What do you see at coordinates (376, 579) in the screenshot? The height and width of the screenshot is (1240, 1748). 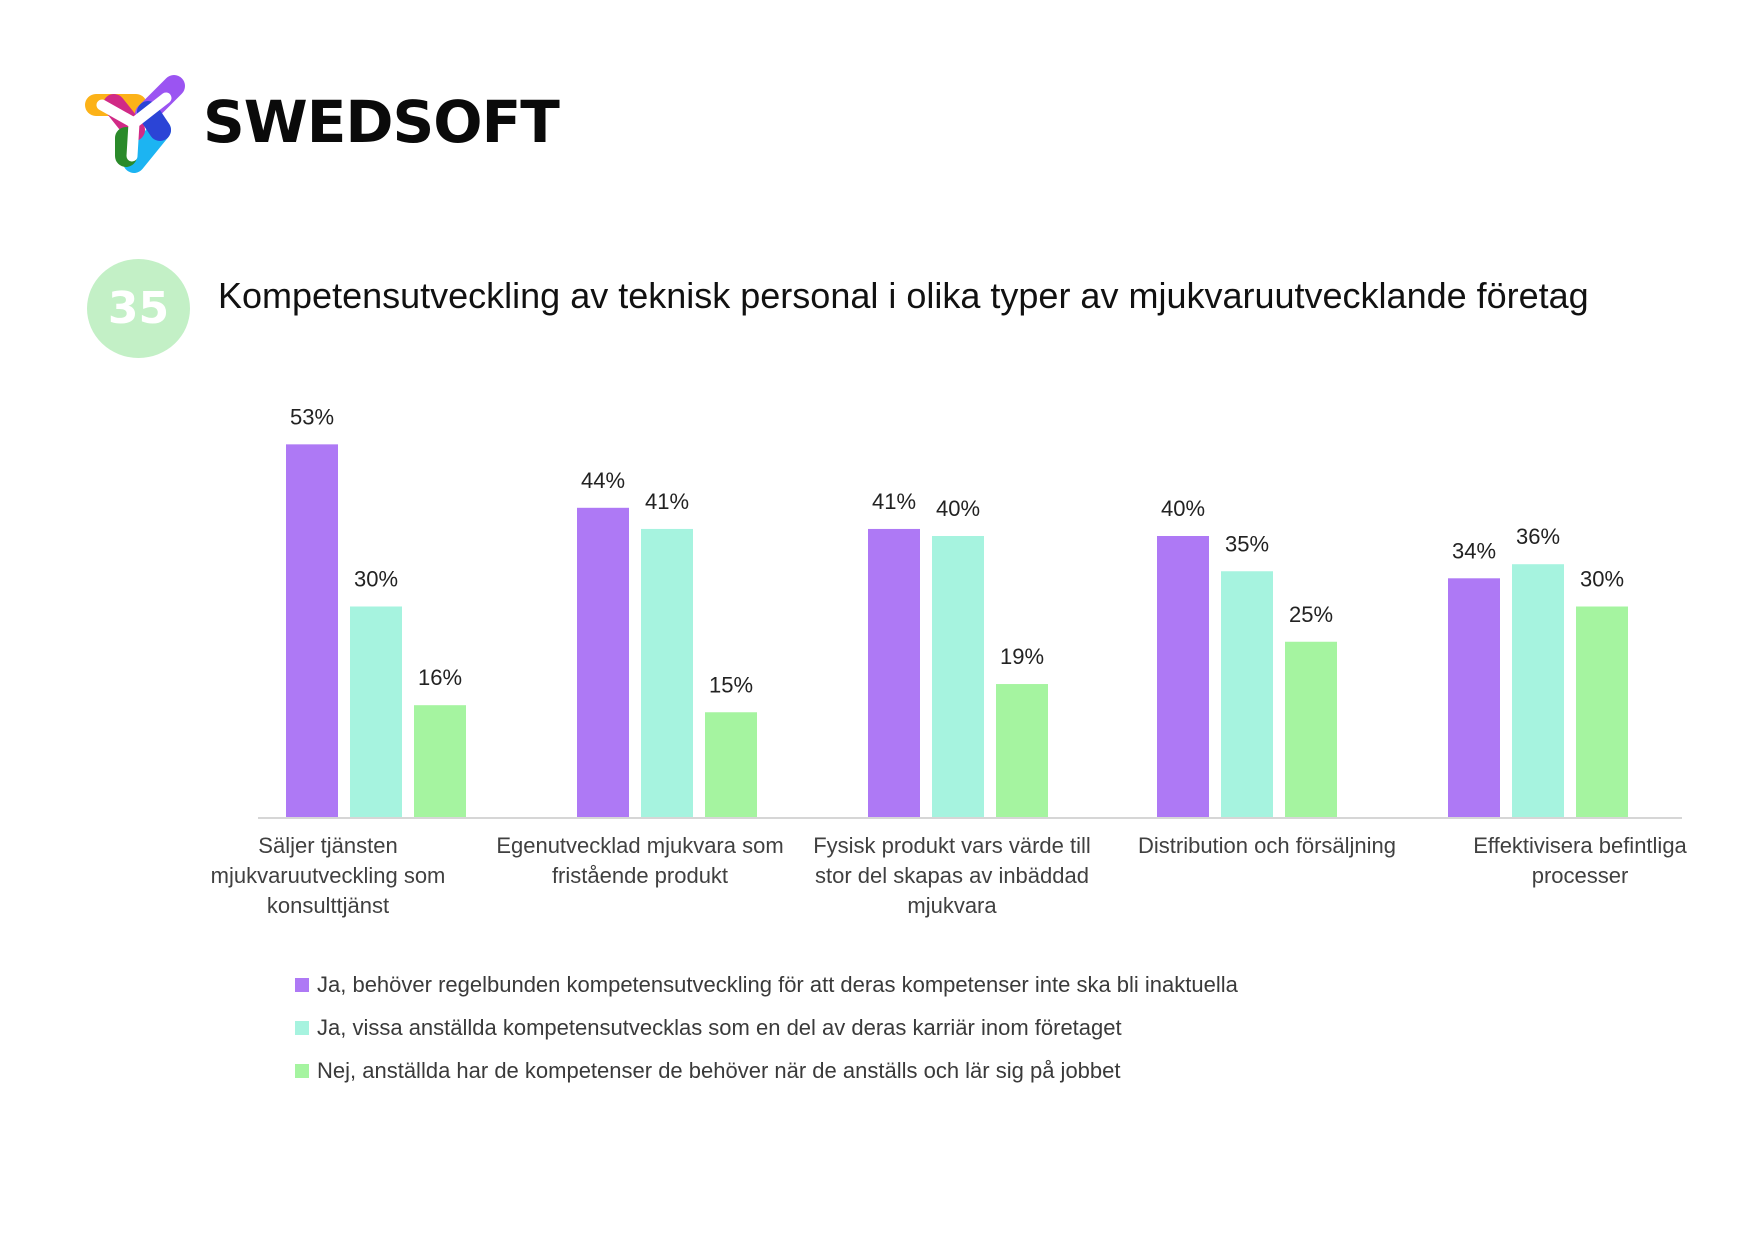 I see `value-label-s2-c1: 30%` at bounding box center [376, 579].